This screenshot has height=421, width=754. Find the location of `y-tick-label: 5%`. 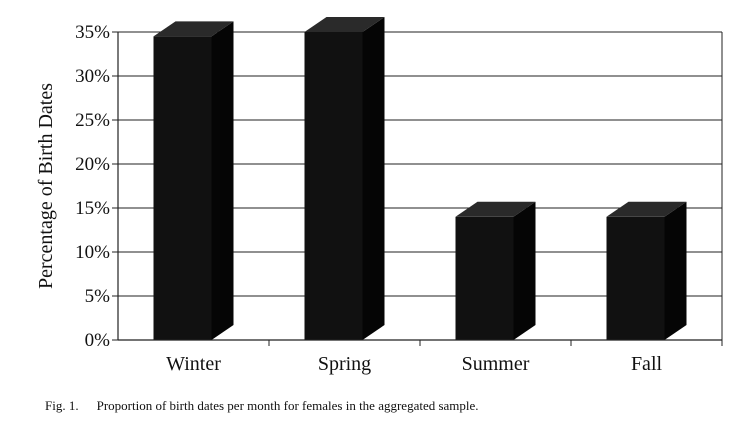

y-tick-label: 5% is located at coordinates (98, 296).